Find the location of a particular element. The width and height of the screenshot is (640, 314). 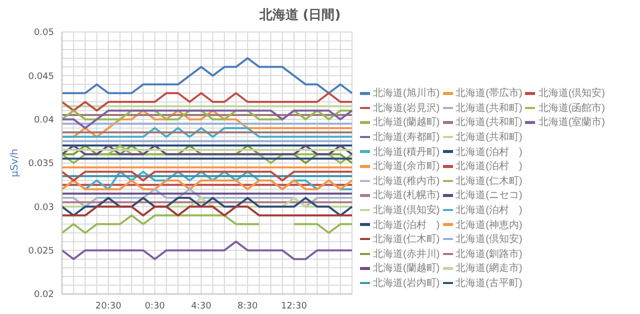

legend-label: 北海道(釧路市) is located at coordinates (489, 254).